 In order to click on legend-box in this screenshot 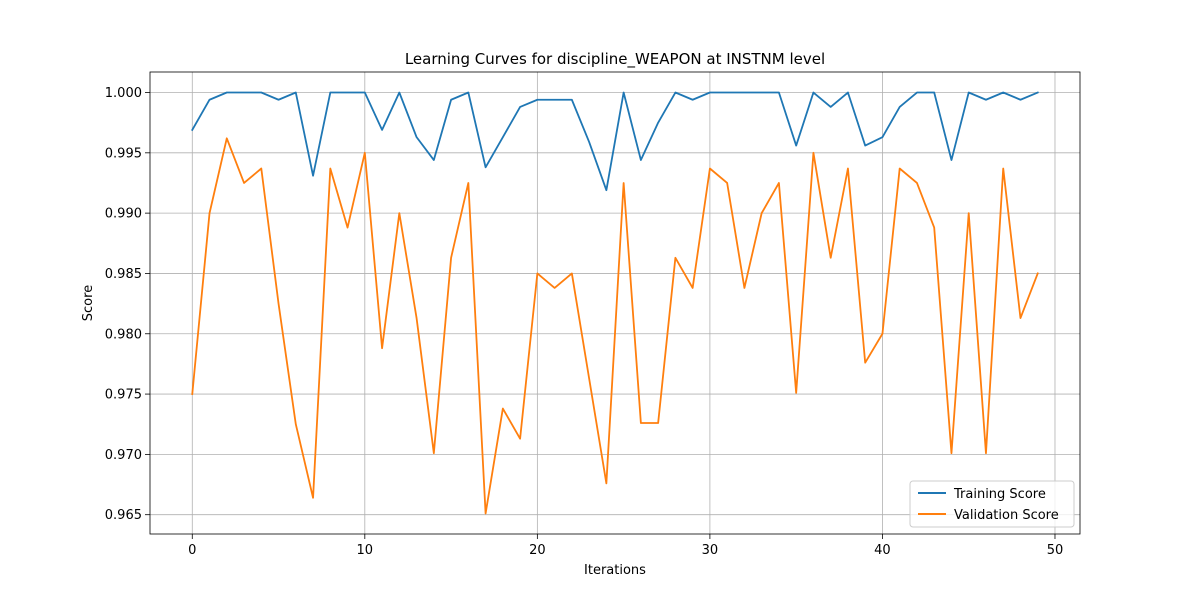, I will do `click(992, 504)`.